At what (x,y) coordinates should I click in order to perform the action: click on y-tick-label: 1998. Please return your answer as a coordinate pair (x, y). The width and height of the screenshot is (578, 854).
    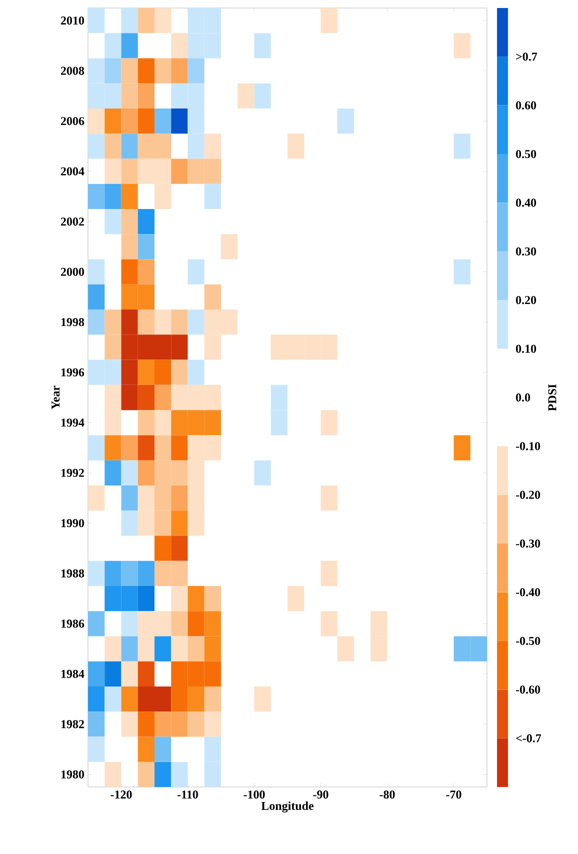
    Looking at the image, I should click on (72, 322).